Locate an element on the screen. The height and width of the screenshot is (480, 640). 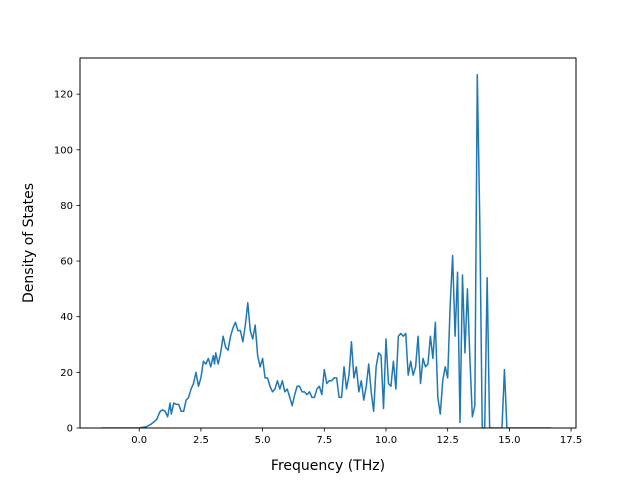
x-tick-label: 5.0 is located at coordinates (263, 440).